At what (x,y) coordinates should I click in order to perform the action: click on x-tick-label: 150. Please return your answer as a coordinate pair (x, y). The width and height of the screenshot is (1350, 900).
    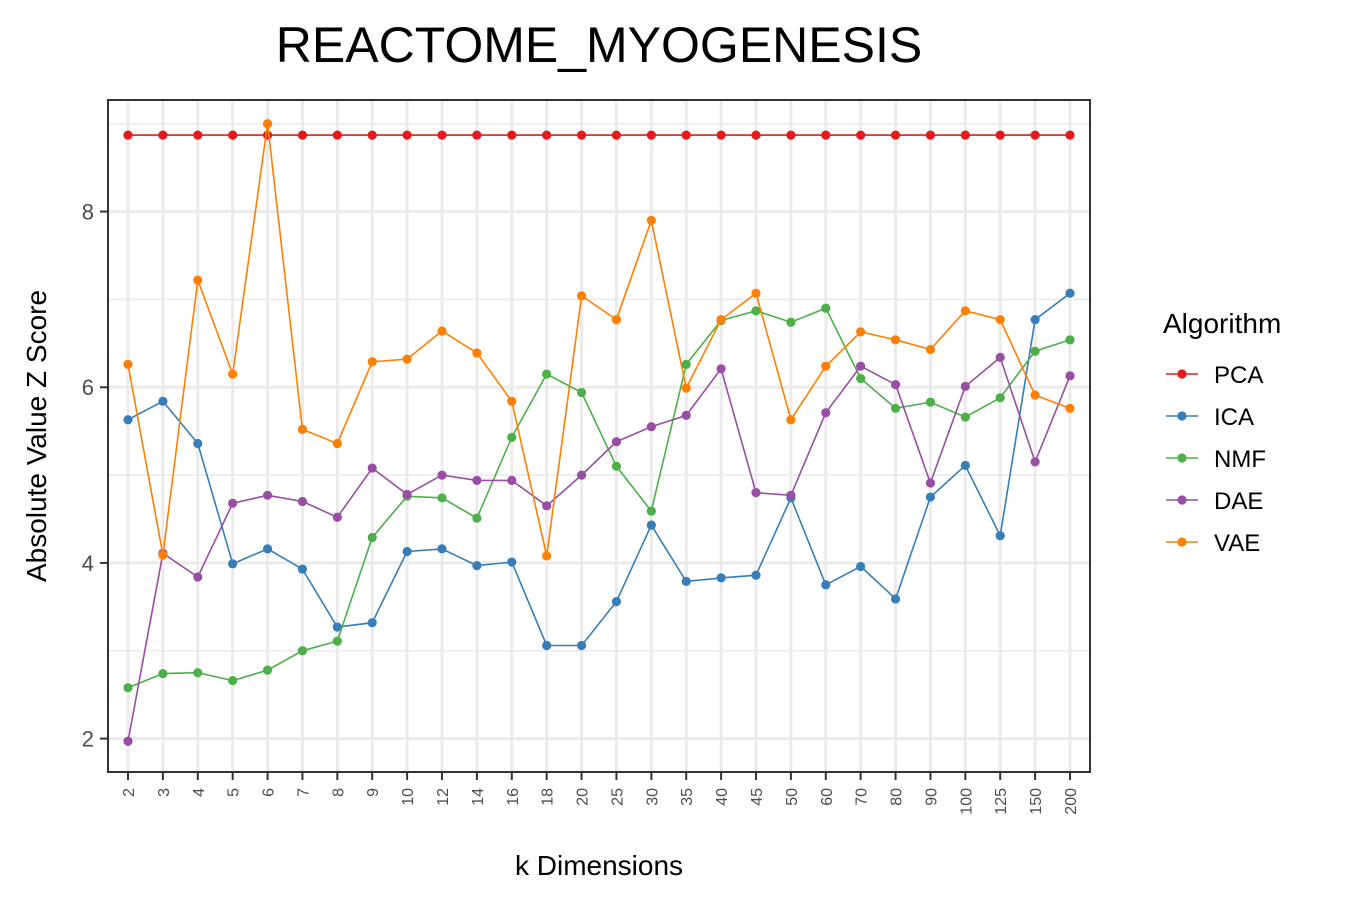
    Looking at the image, I should click on (1036, 801).